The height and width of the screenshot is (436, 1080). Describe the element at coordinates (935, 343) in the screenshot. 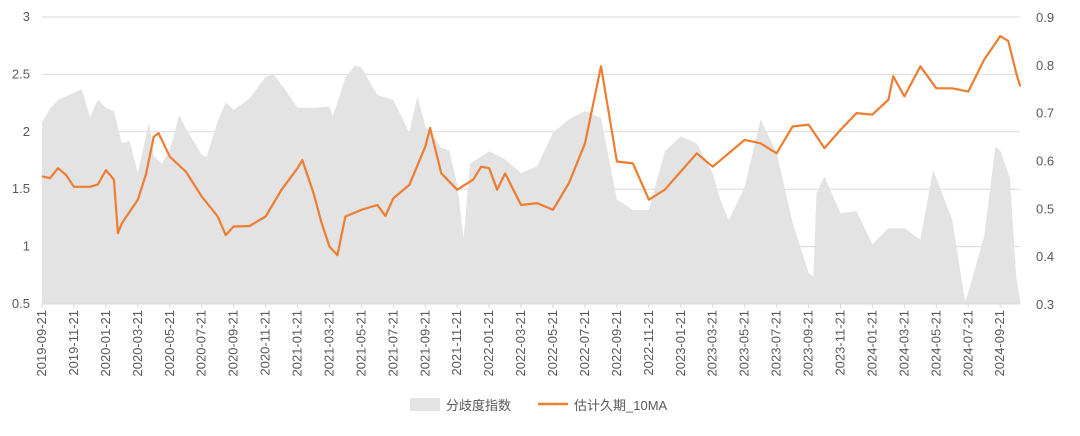

I see `x-tick-label: 2024-05-21` at that location.